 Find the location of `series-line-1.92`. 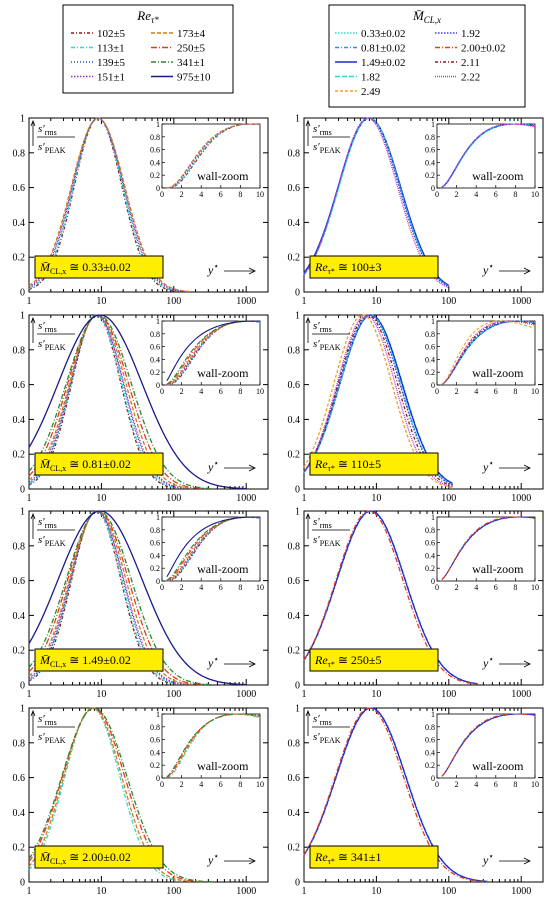

series-line-1.92 is located at coordinates (376, 202).